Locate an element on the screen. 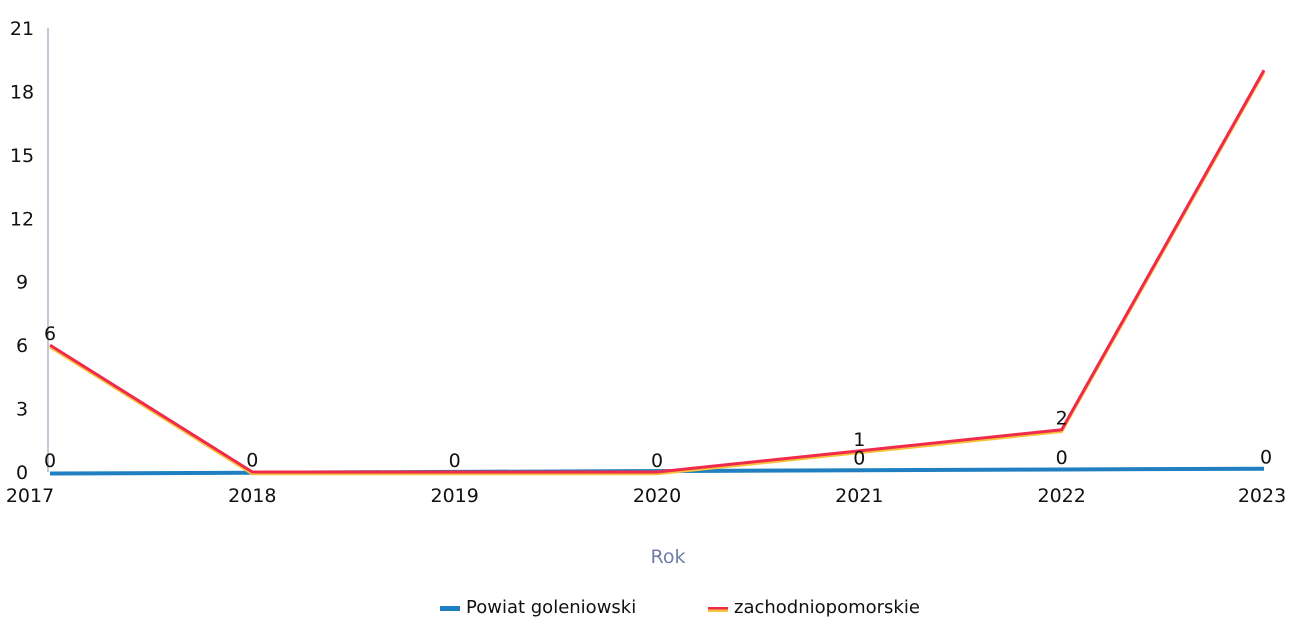  x-tick-label: 2019 is located at coordinates (454, 496).